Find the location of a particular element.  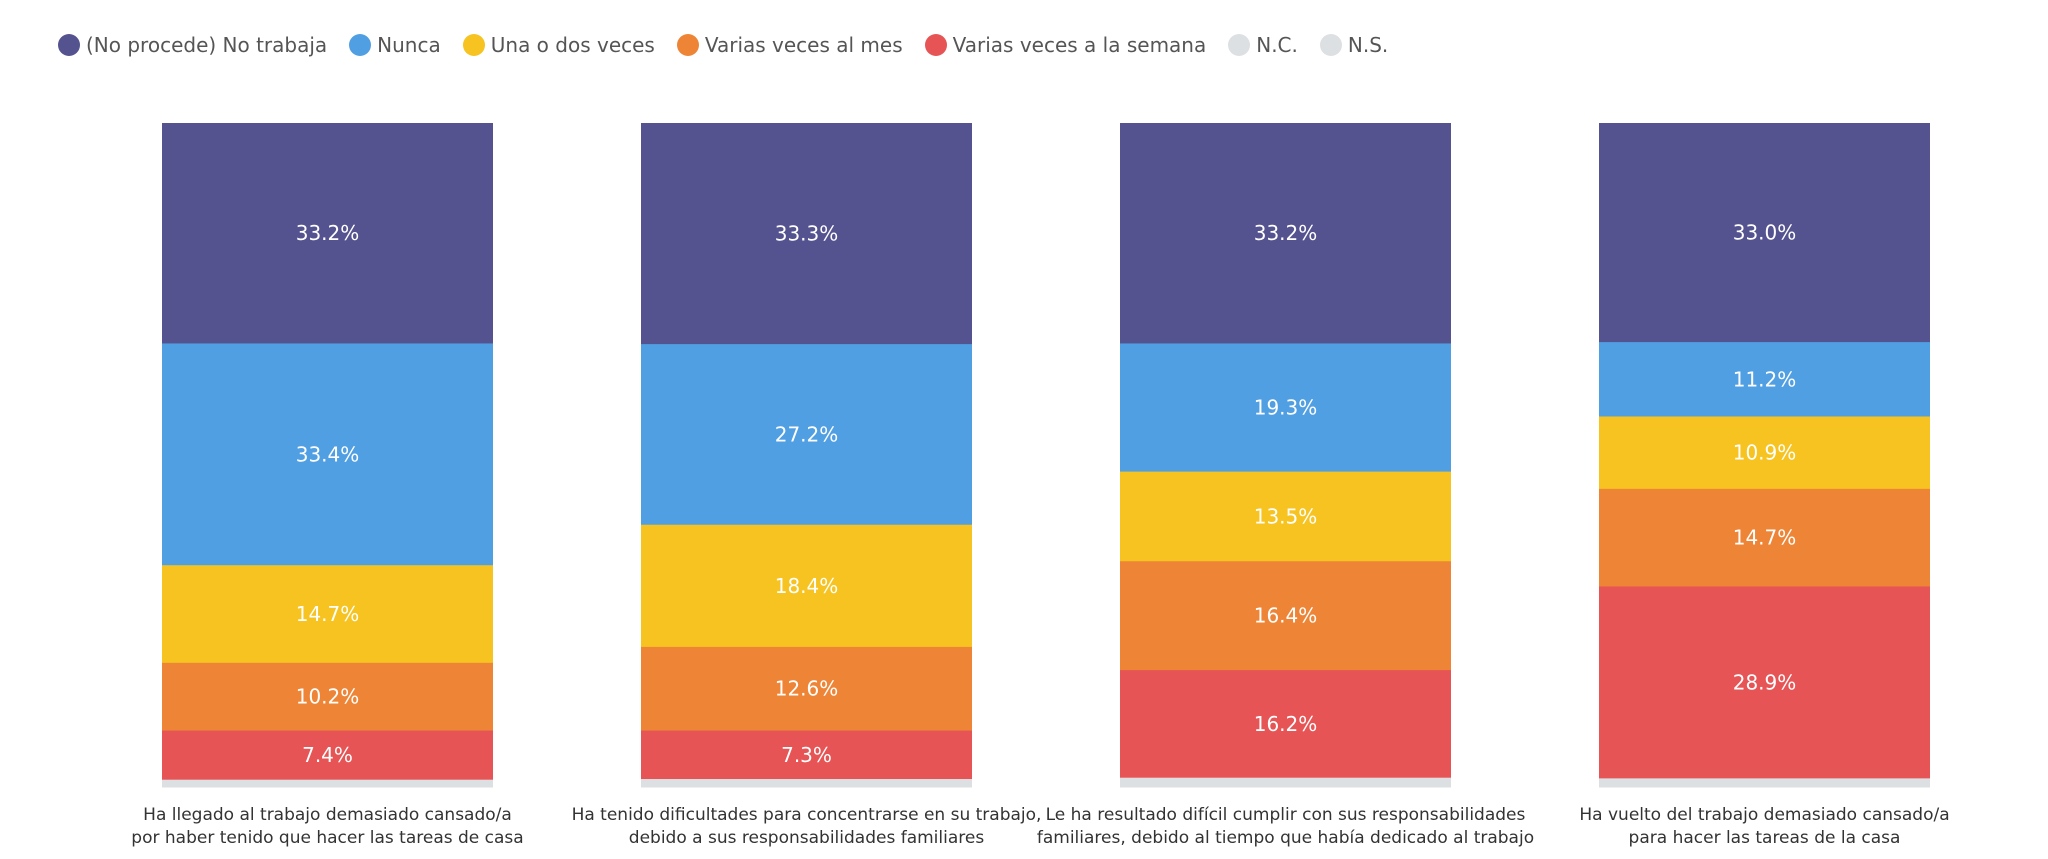

data-label: 7.3% is located at coordinates (806, 755).